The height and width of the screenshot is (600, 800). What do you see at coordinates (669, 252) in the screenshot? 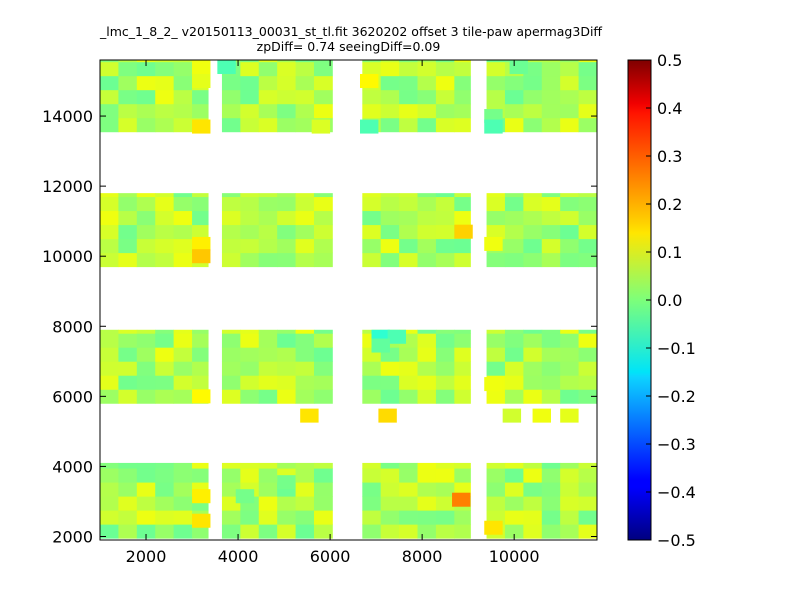
I see `colorbar-tick-label: 0.1` at bounding box center [669, 252].